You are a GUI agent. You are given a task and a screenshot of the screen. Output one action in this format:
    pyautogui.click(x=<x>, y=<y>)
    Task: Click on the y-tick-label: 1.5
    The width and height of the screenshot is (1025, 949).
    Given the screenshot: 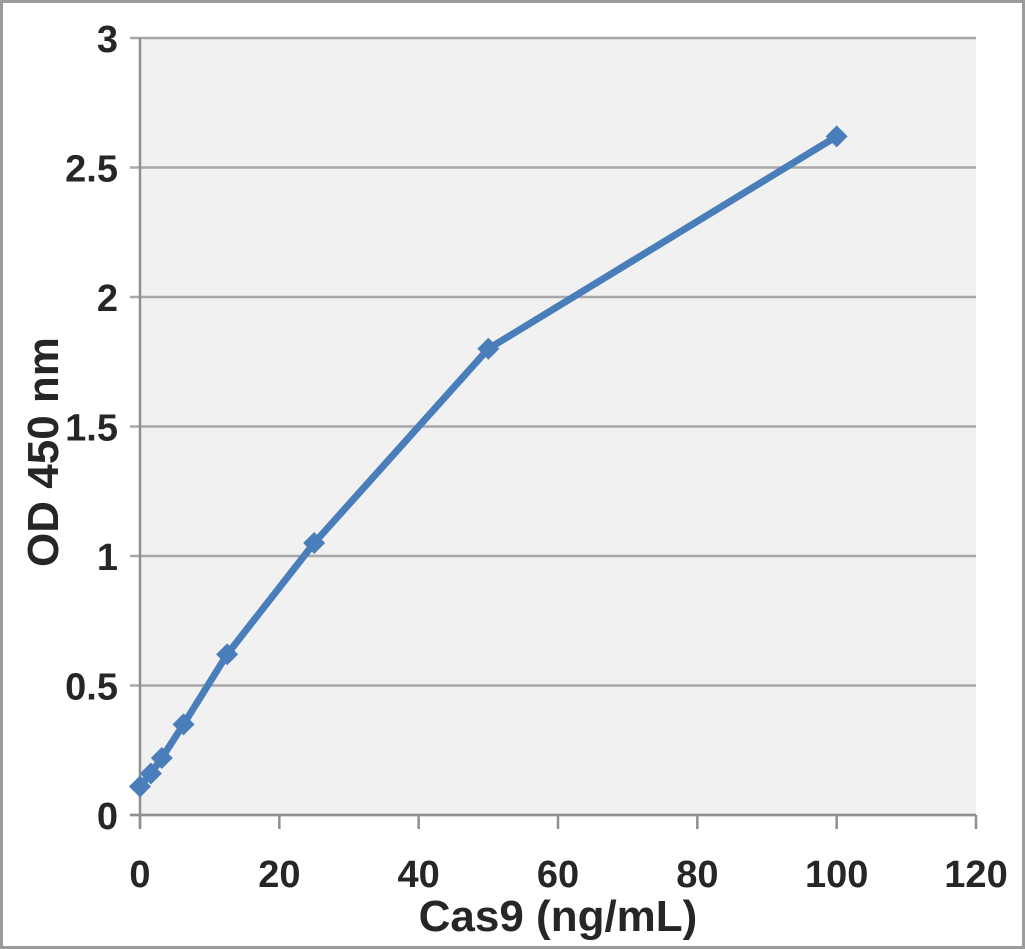 What is the action you would take?
    pyautogui.click(x=91, y=429)
    